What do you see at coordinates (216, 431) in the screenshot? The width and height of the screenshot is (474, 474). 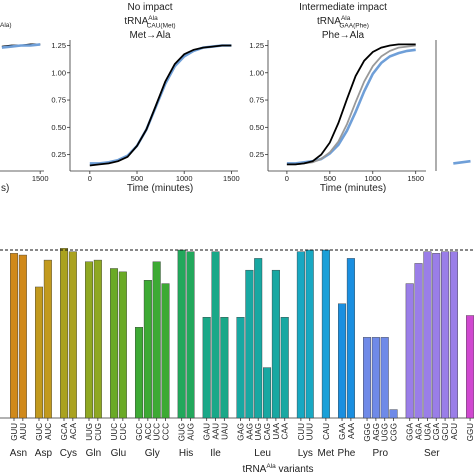 I see `x-tick-label: AAU` at bounding box center [216, 431].